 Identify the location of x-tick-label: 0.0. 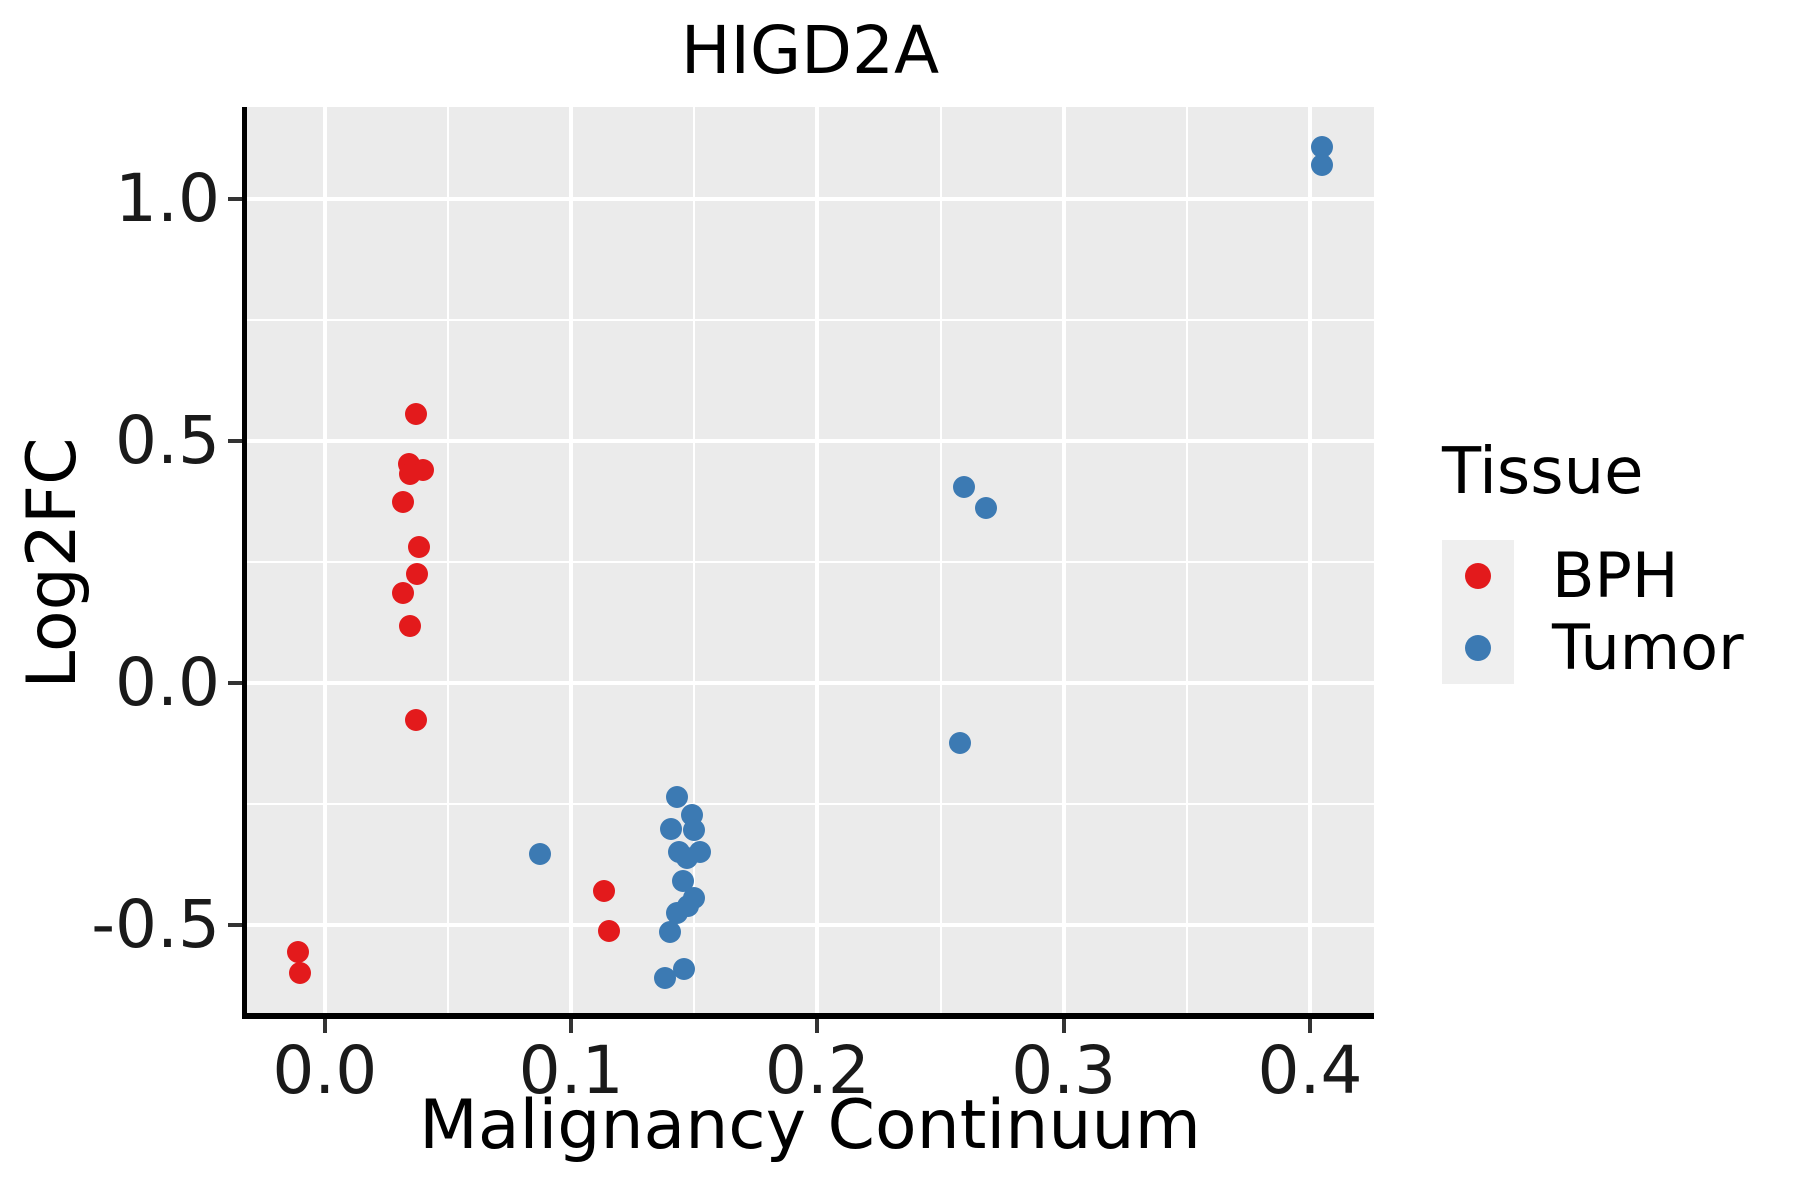
(325, 1070).